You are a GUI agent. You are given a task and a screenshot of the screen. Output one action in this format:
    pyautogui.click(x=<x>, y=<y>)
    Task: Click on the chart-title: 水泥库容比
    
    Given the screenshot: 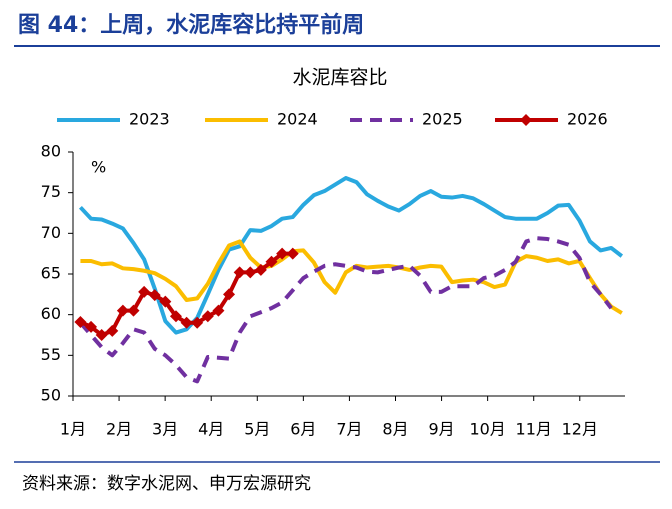 What is the action you would take?
    pyautogui.click(x=339, y=78)
    